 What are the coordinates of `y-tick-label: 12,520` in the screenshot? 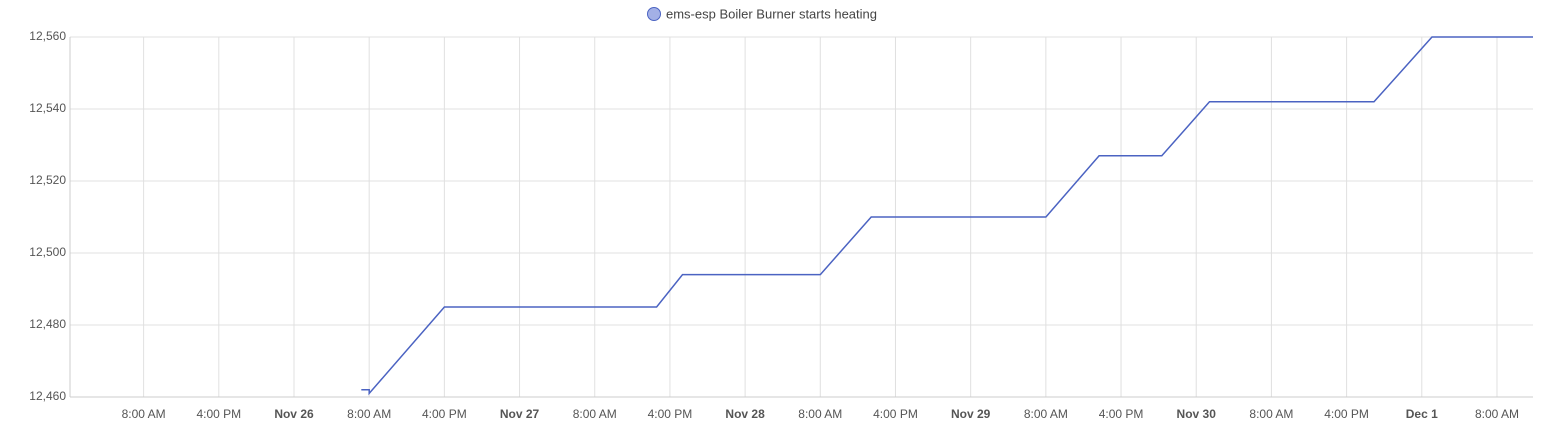 It's located at (47, 180).